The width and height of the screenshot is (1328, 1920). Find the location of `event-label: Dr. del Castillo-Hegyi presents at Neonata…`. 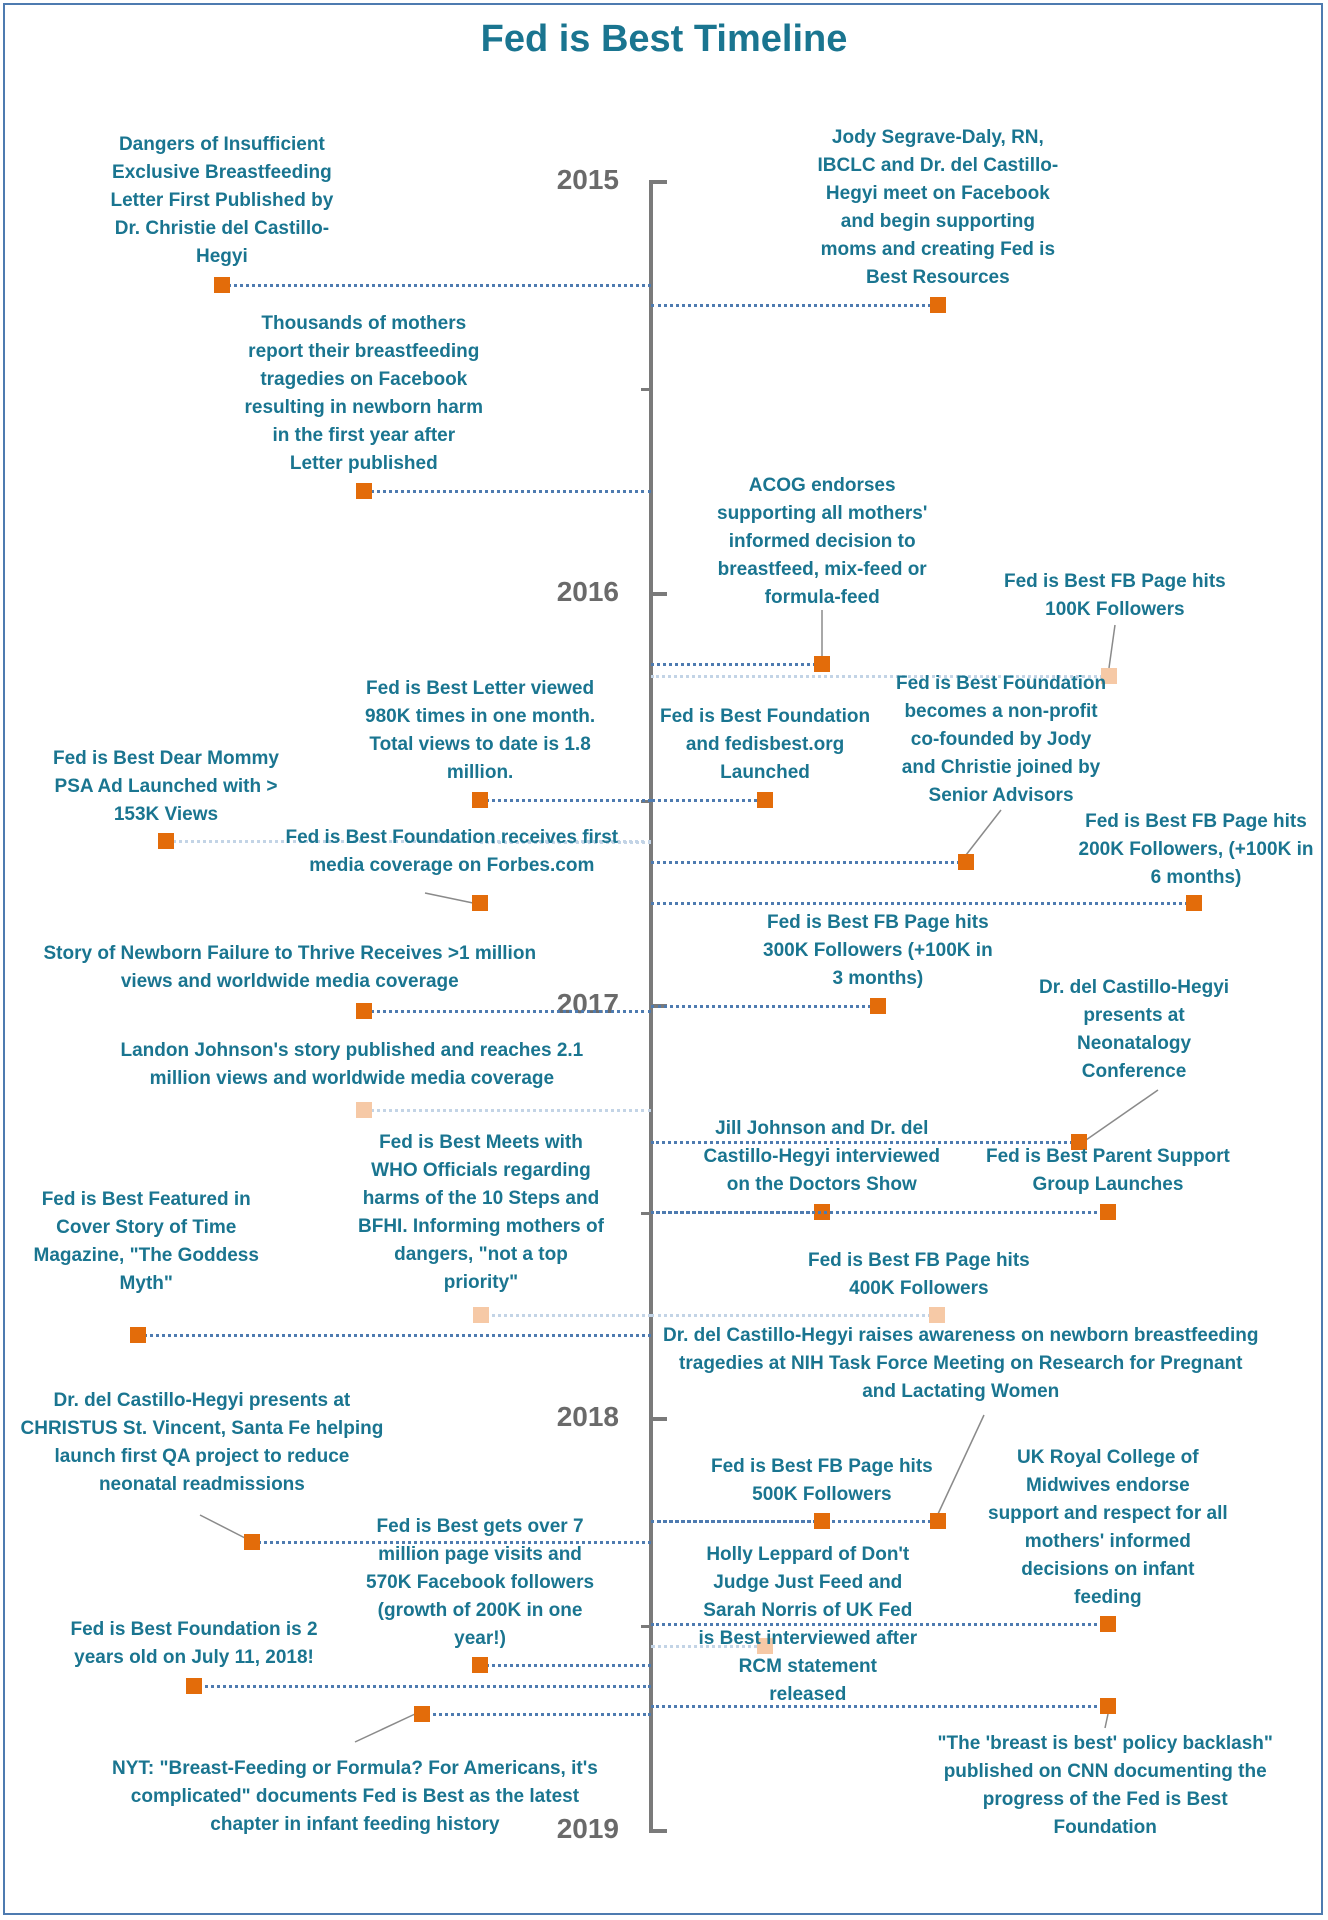

event-label: Dr. del Castillo-Hegyi presents at Neonata… is located at coordinates (1134, 1030).